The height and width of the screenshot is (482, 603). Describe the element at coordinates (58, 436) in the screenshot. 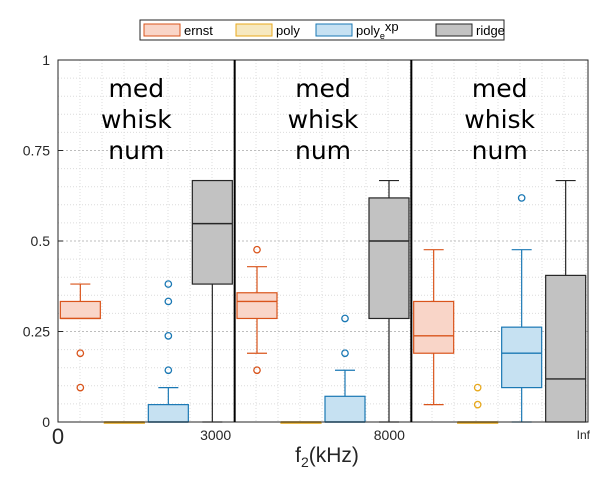

I see `x-tick-label: 0` at that location.